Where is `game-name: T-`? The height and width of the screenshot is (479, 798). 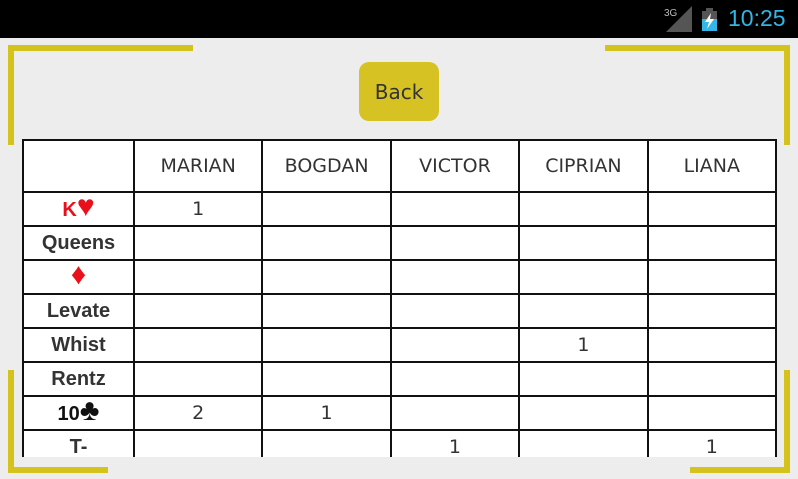 game-name: T- is located at coordinates (78, 446).